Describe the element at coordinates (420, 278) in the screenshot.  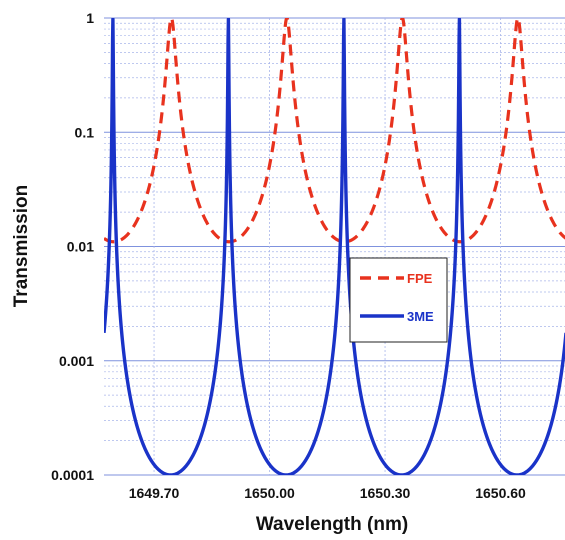
I see `legend-label-fpe: FPE` at that location.